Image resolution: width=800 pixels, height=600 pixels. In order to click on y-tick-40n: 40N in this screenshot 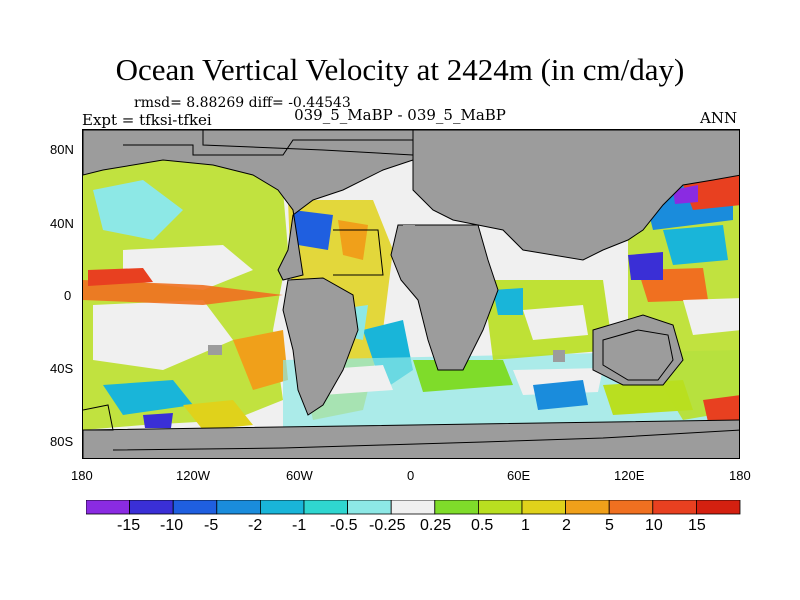, I will do `click(62, 223)`.